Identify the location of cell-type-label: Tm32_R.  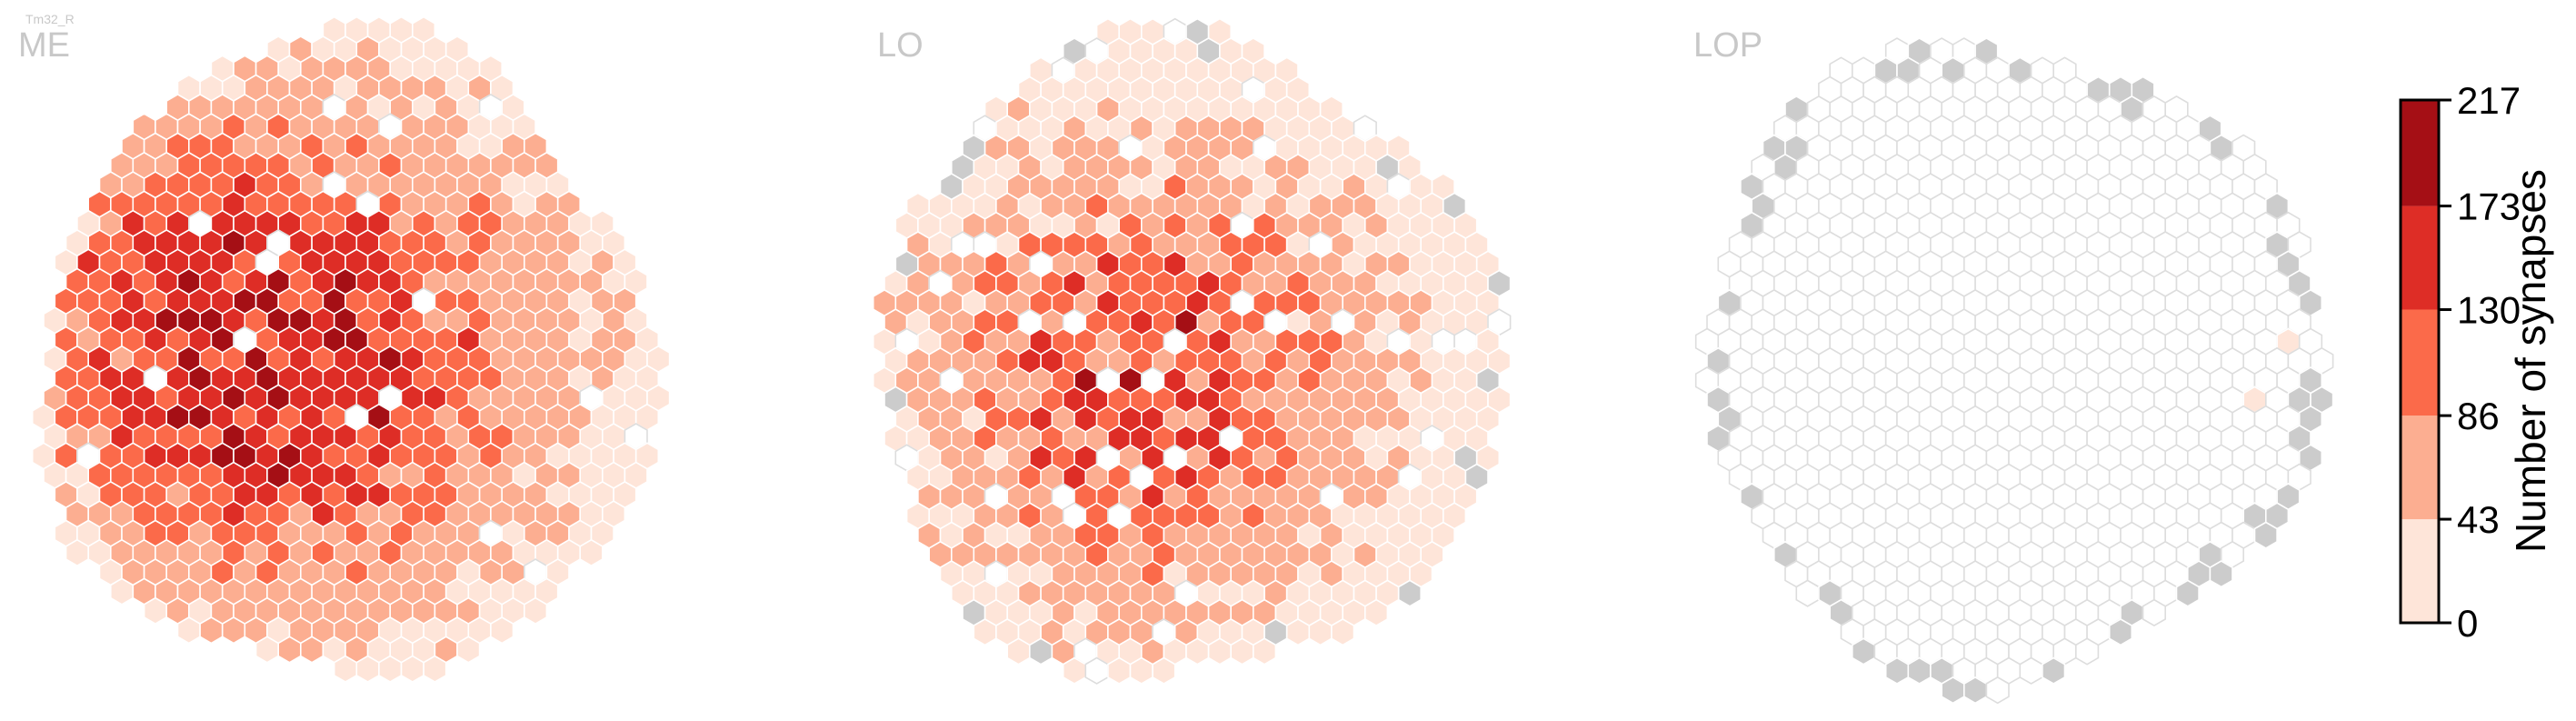
(50, 19).